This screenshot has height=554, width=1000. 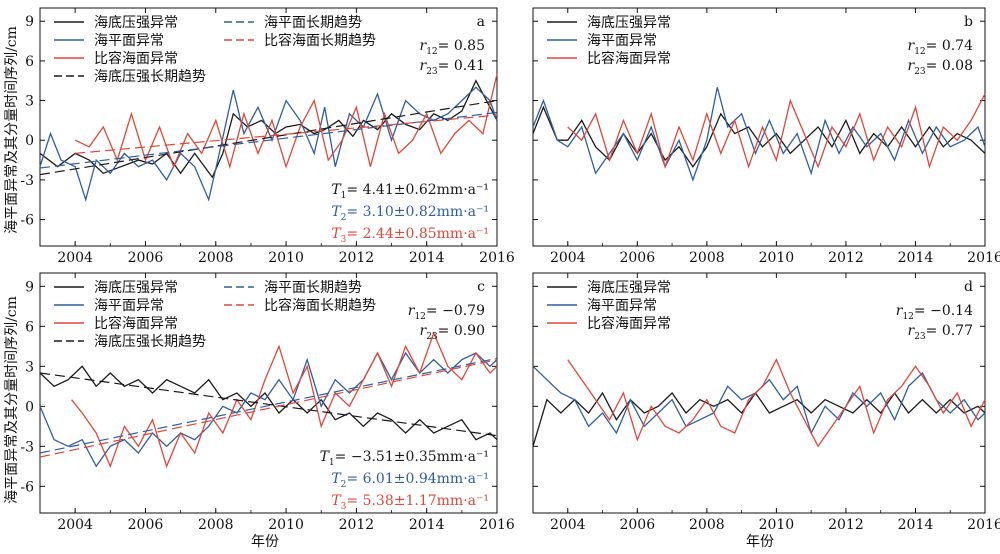 What do you see at coordinates (940, 47) in the screenshot?
I see `correlation-stat: r12= 0.74` at bounding box center [940, 47].